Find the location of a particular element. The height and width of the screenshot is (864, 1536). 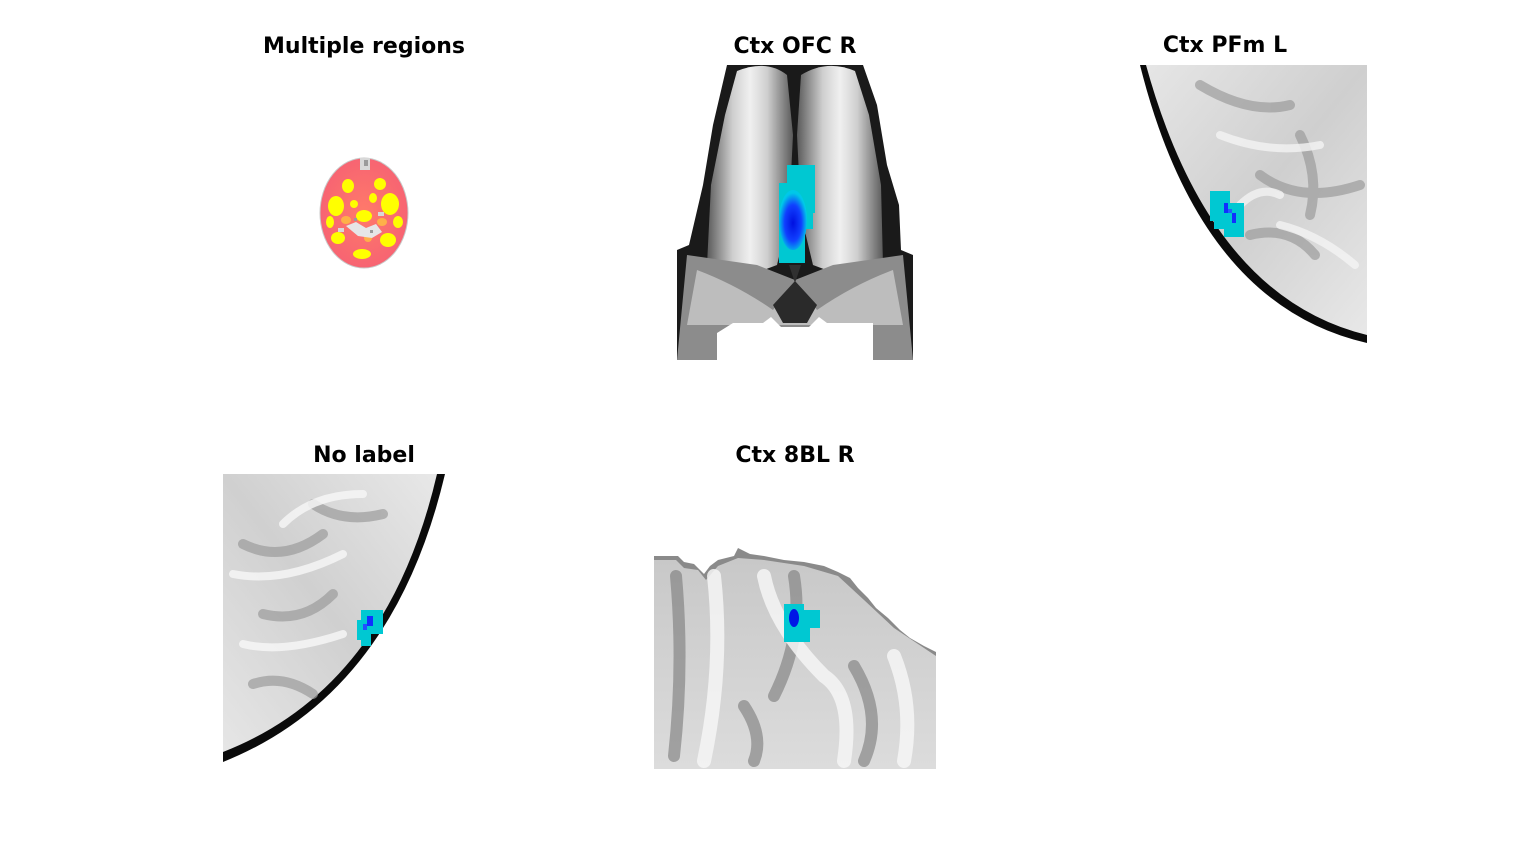

ctx-8bl-r-brain-image is located at coordinates (795, 658).